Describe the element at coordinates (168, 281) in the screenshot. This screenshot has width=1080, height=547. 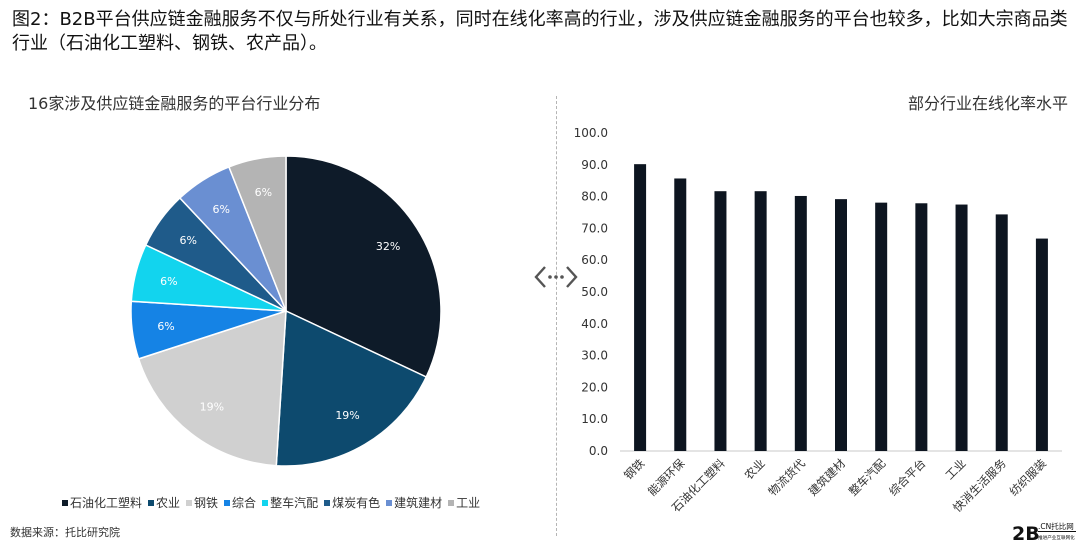
I see `pie-data-label-4: 6%` at that location.